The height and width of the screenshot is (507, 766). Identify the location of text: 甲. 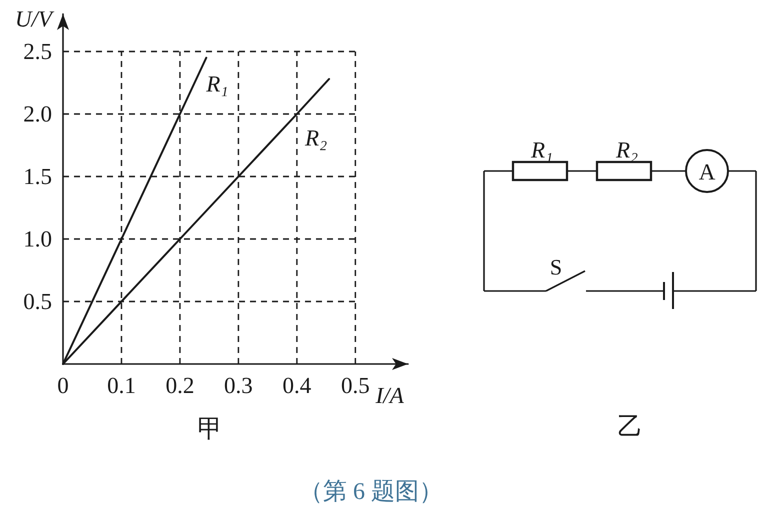
(210, 429).